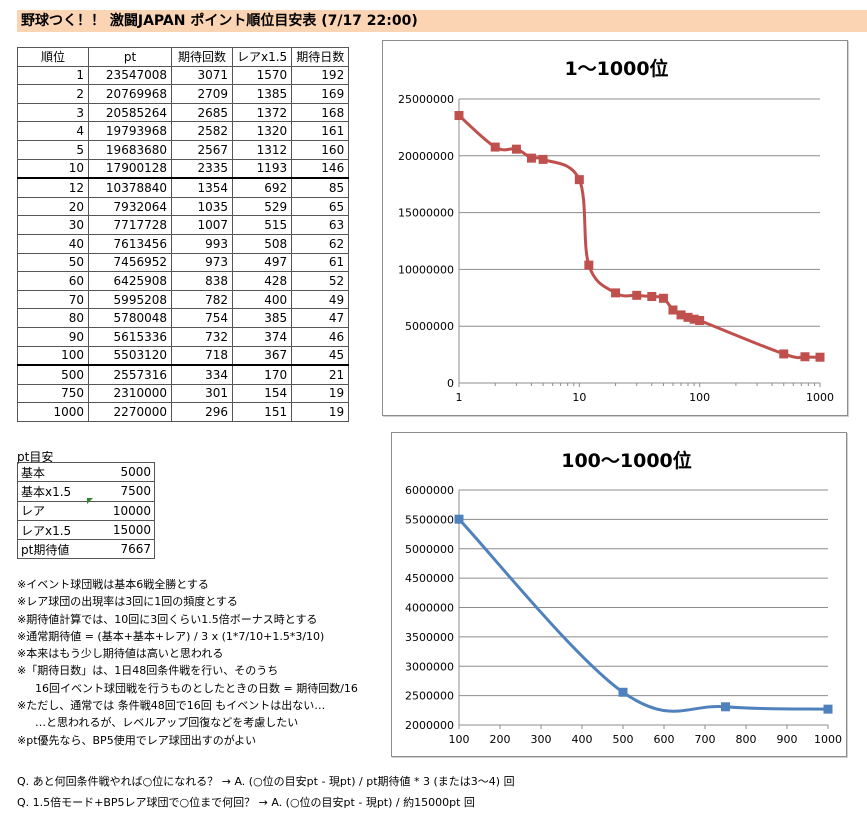 This screenshot has height=833, width=867. What do you see at coordinates (122, 530) in the screenshot?
I see `pt-value: 15000` at bounding box center [122, 530].